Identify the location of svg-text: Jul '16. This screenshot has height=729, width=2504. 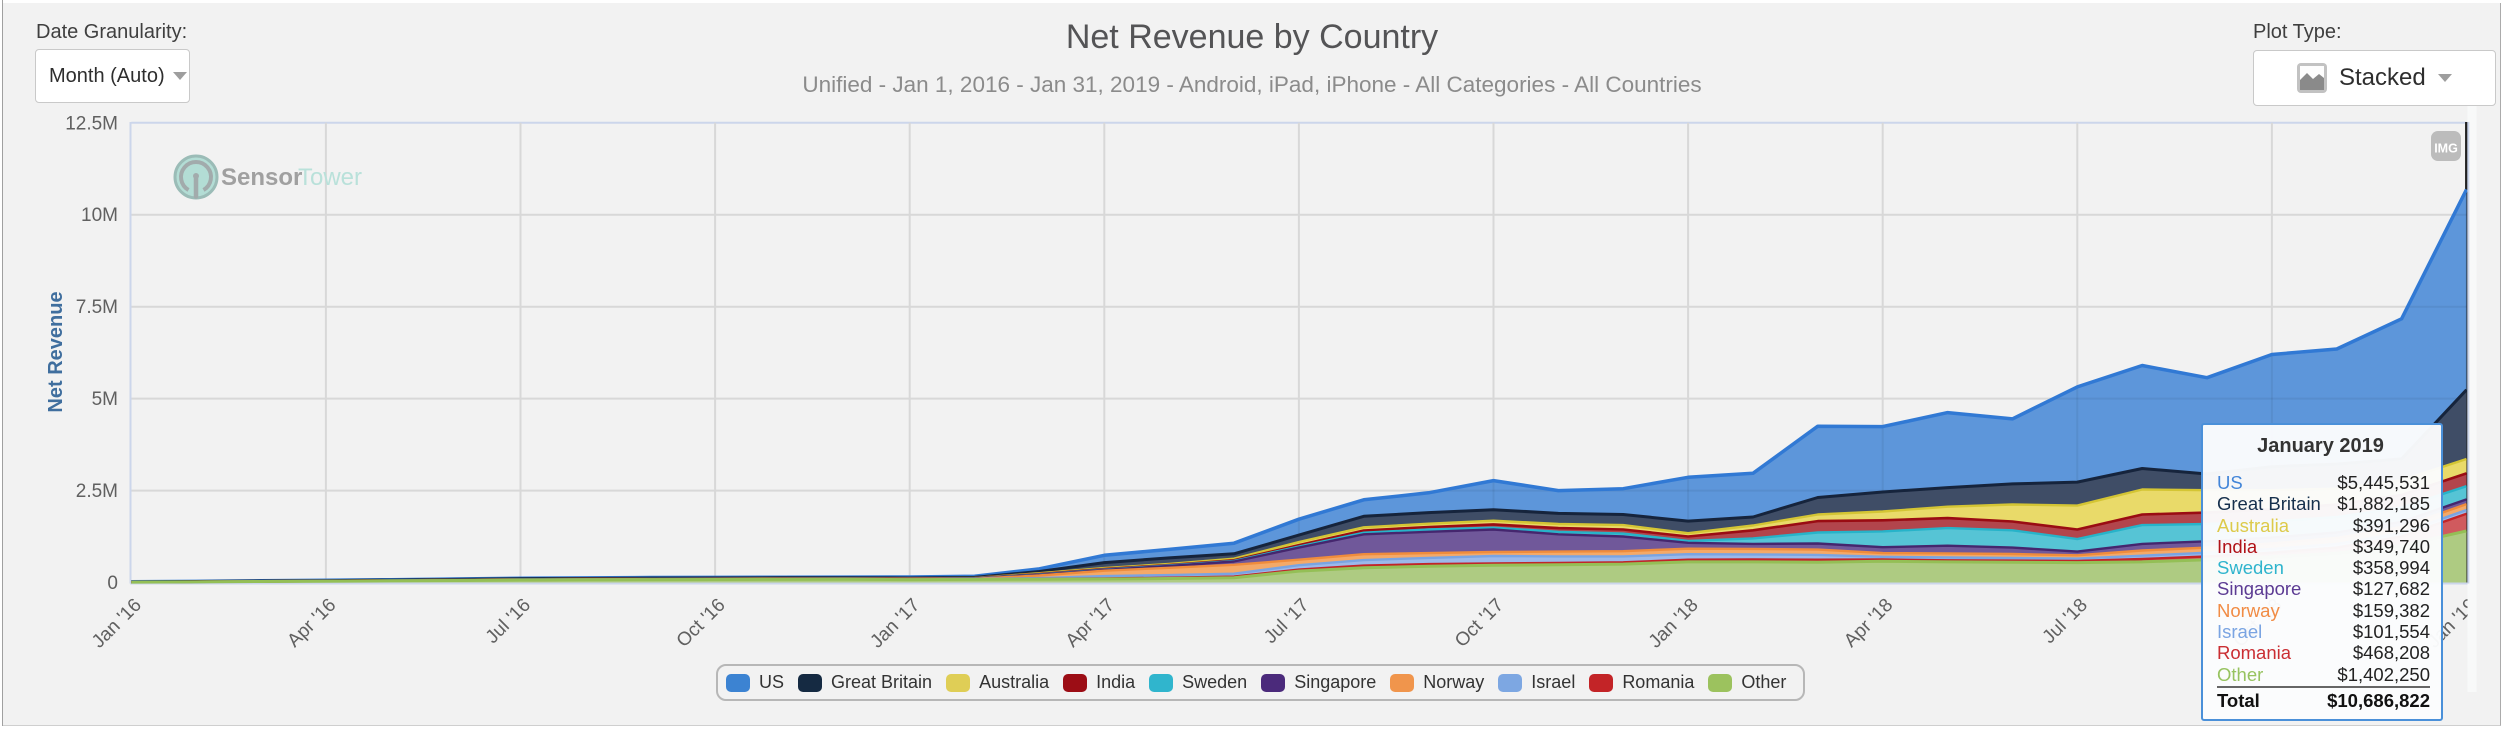
(508, 621).